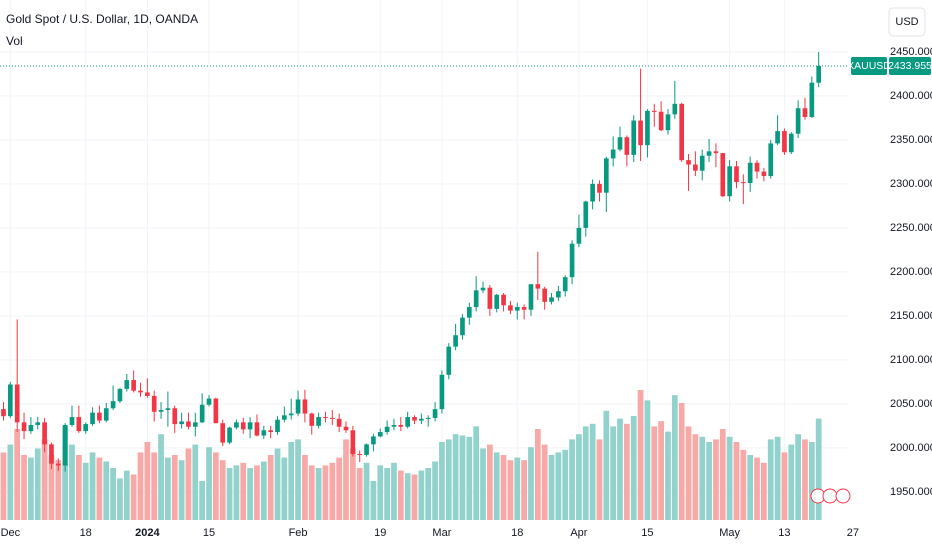 The height and width of the screenshot is (550, 932). I want to click on price-tag-label: 2433.955, so click(910, 66).